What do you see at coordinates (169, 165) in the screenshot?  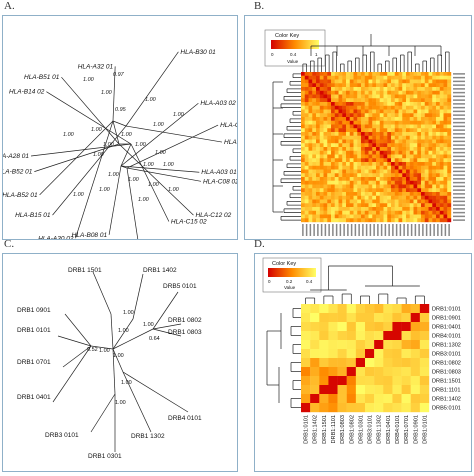 I see `support-value: 1.00` at bounding box center [169, 165].